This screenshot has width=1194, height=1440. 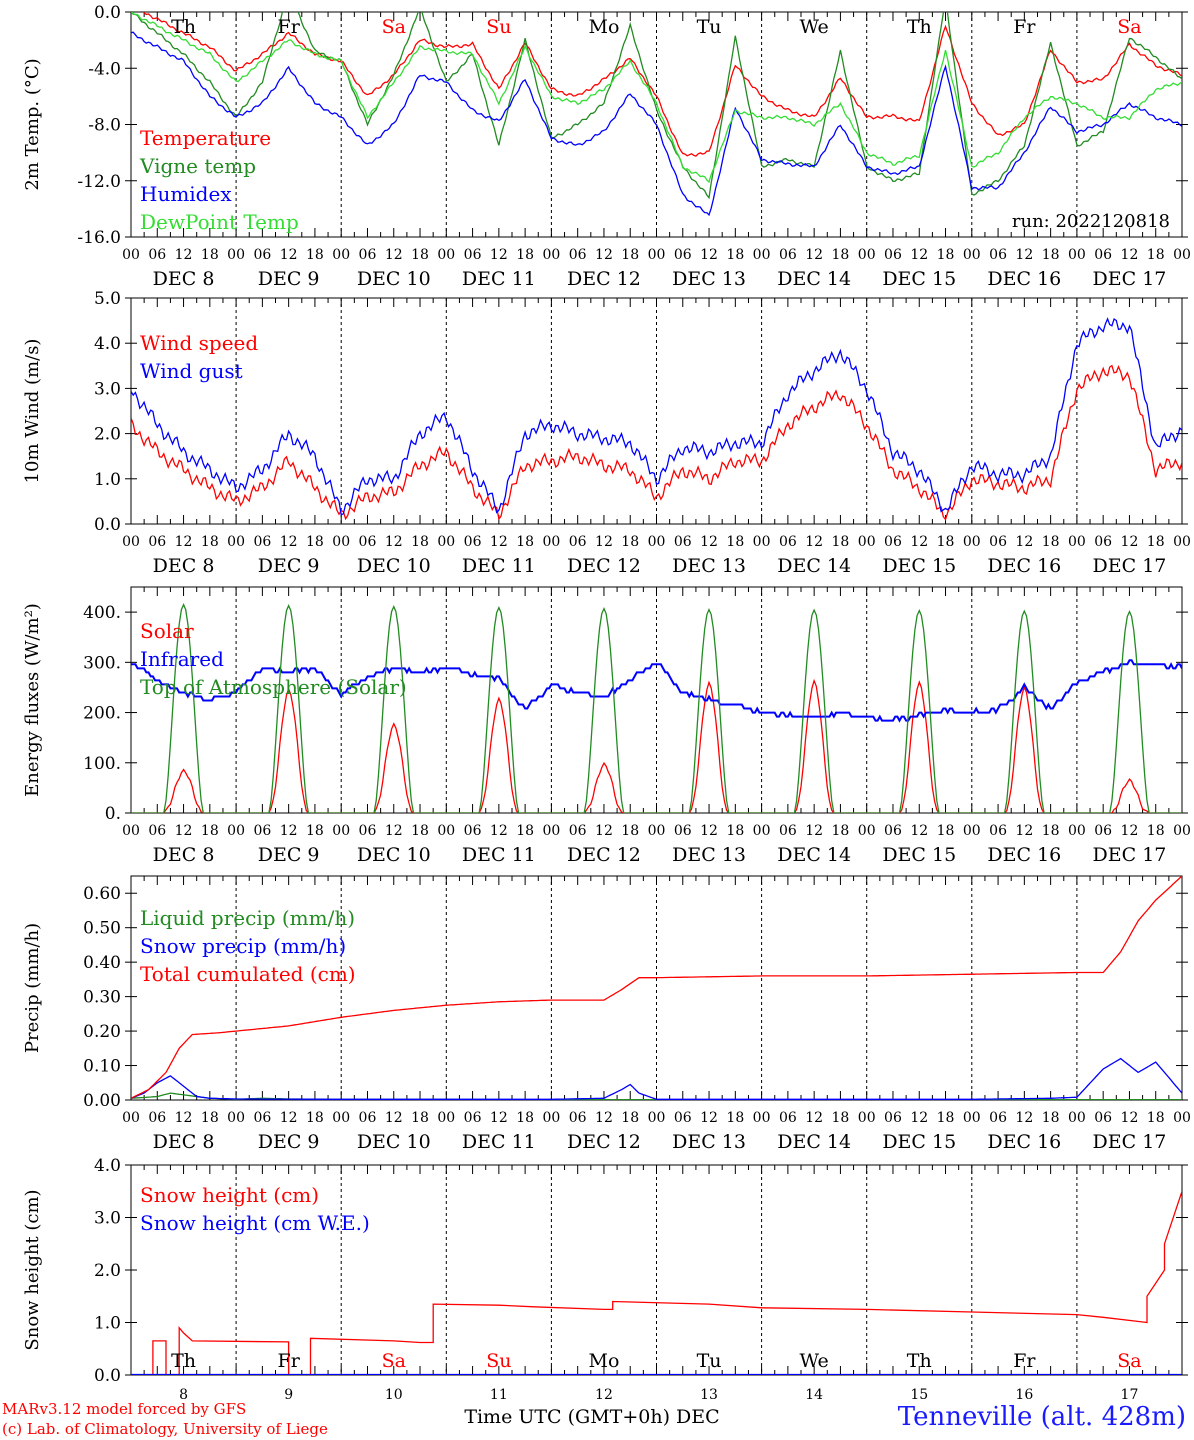 I want to click on legend-entry: Solar, so click(x=167, y=631).